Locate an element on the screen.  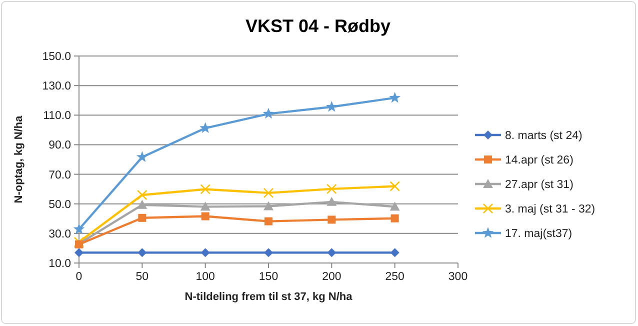
x-tick-label: 150 is located at coordinates (268, 277).